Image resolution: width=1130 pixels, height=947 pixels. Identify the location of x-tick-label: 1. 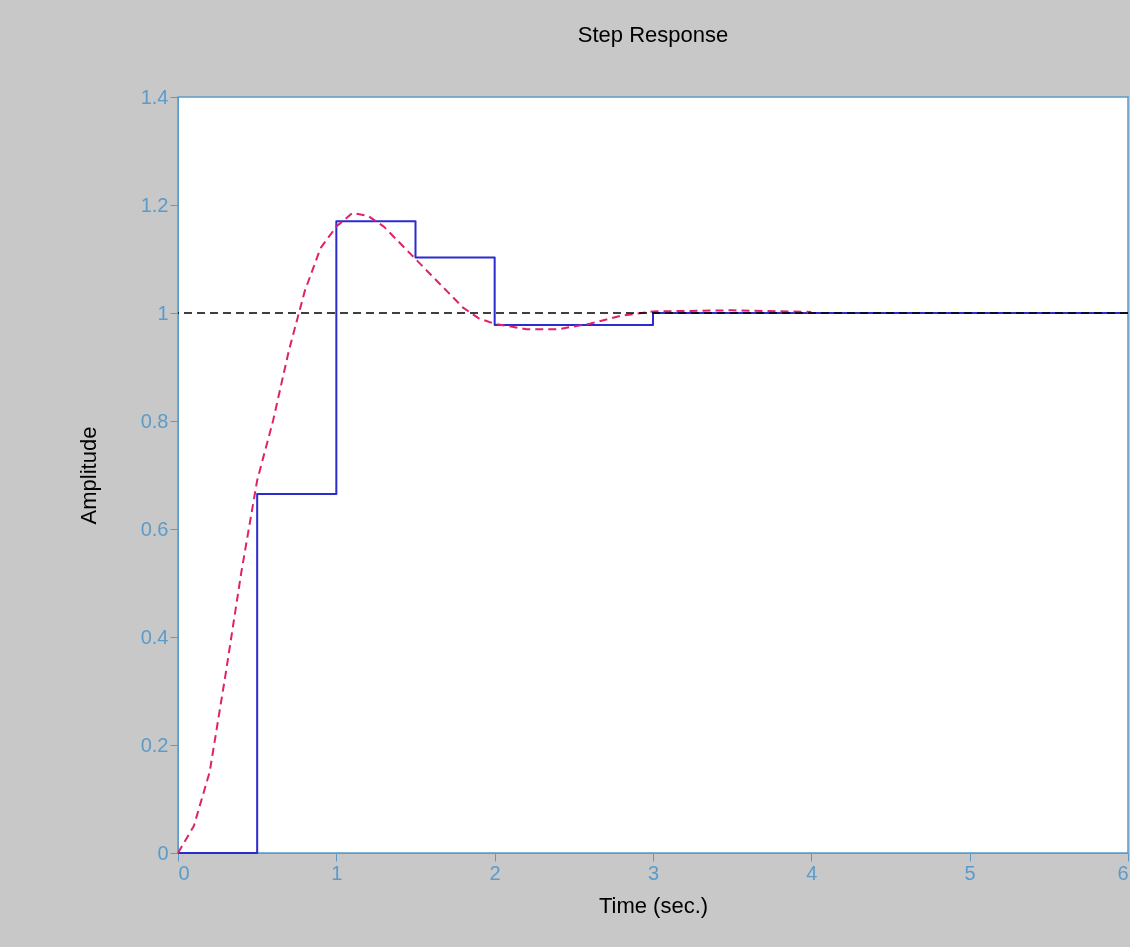
(337, 872).